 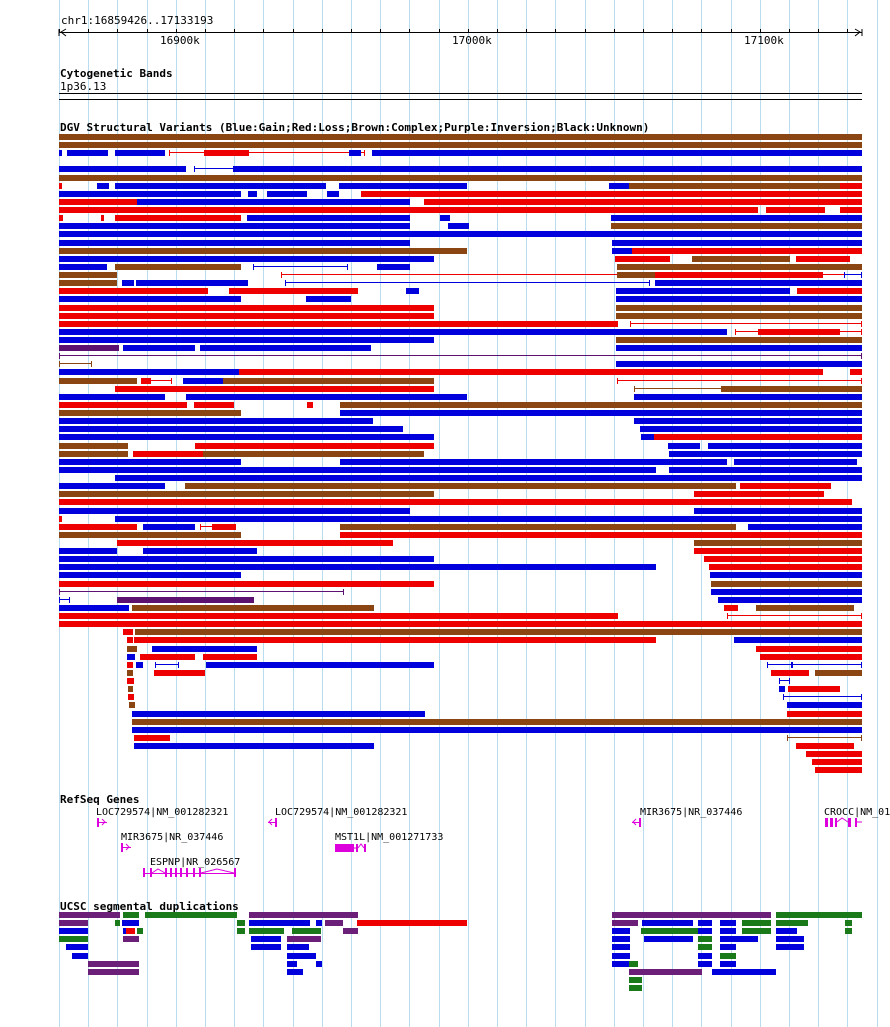 What do you see at coordinates (149, 906) in the screenshot?
I see `segdup-track-title: UCSC segmental duplications` at bounding box center [149, 906].